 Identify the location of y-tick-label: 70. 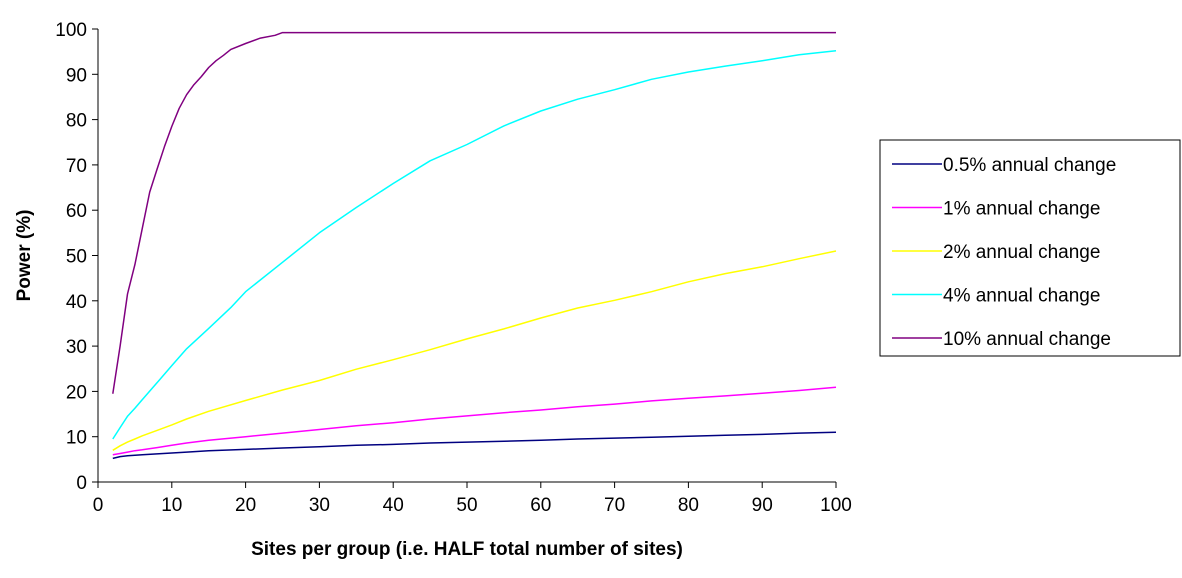
(76, 166).